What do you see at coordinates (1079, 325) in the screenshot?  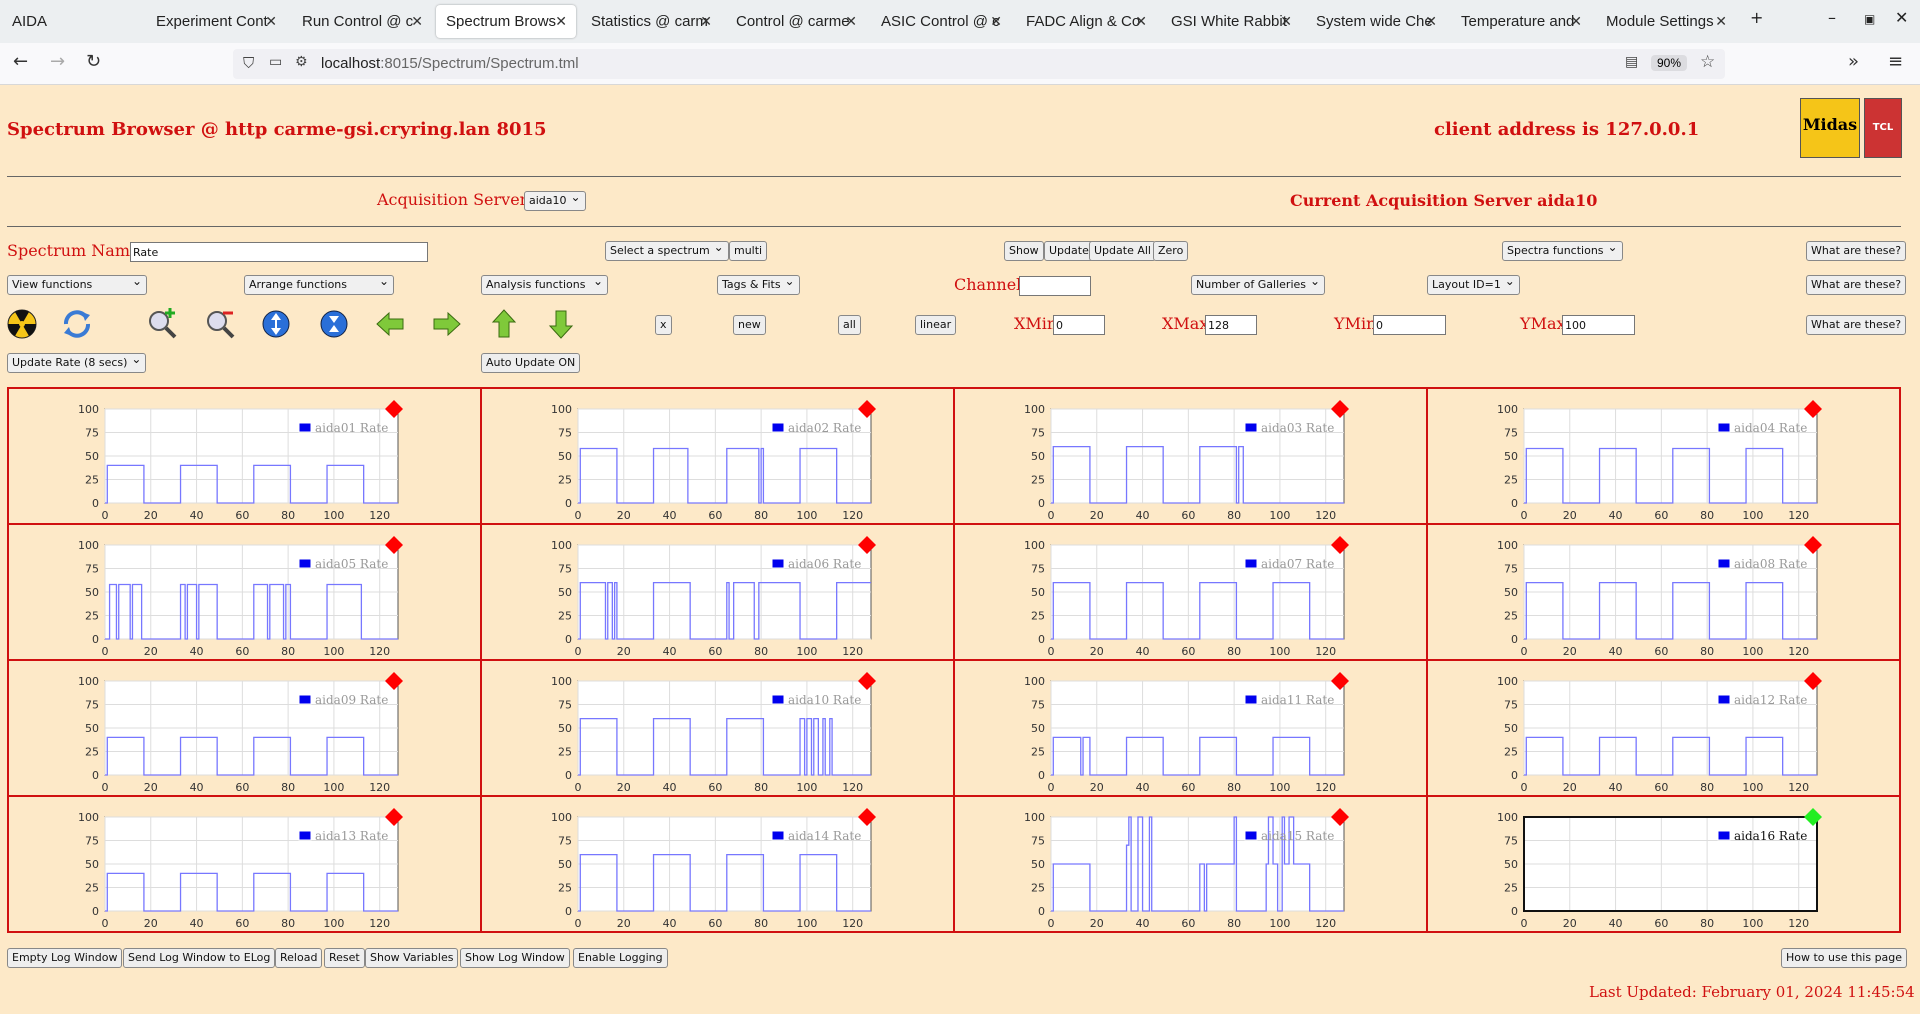 I see `xmin-input: 0` at bounding box center [1079, 325].